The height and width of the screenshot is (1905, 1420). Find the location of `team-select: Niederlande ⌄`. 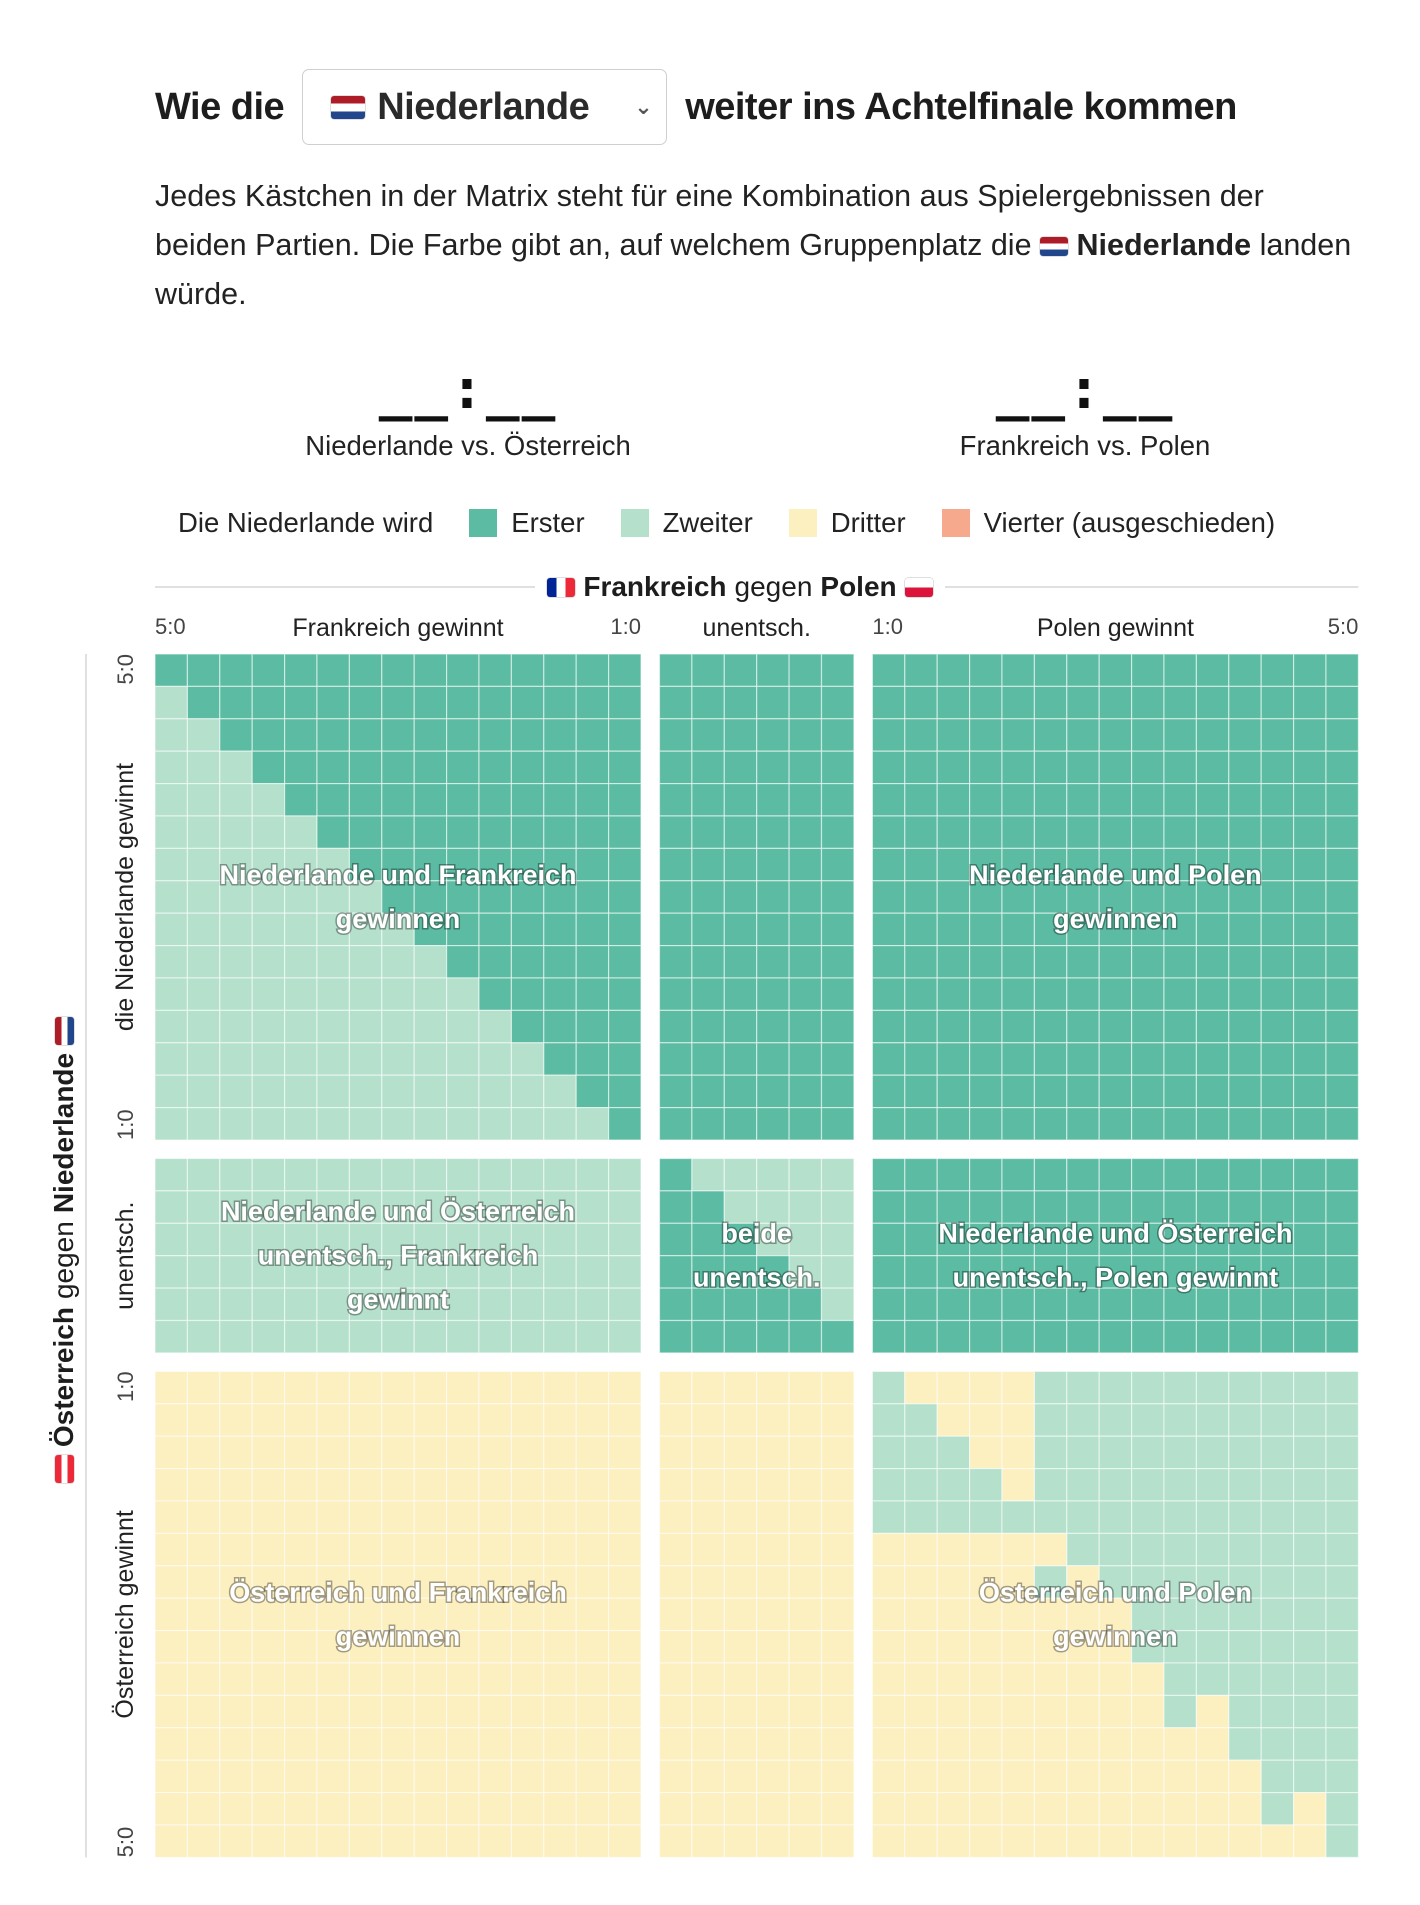

team-select: Niederlande ⌄ is located at coordinates (485, 107).